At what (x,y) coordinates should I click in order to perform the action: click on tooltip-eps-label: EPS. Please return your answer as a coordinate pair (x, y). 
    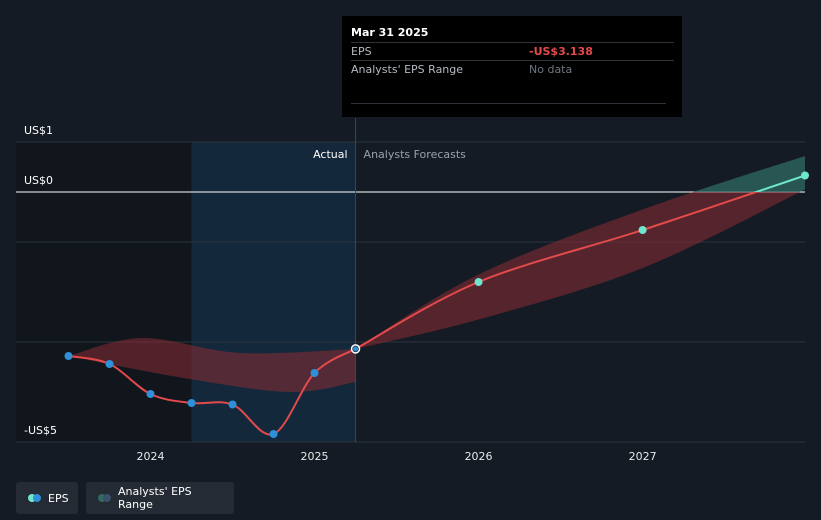
    Looking at the image, I should click on (361, 51).